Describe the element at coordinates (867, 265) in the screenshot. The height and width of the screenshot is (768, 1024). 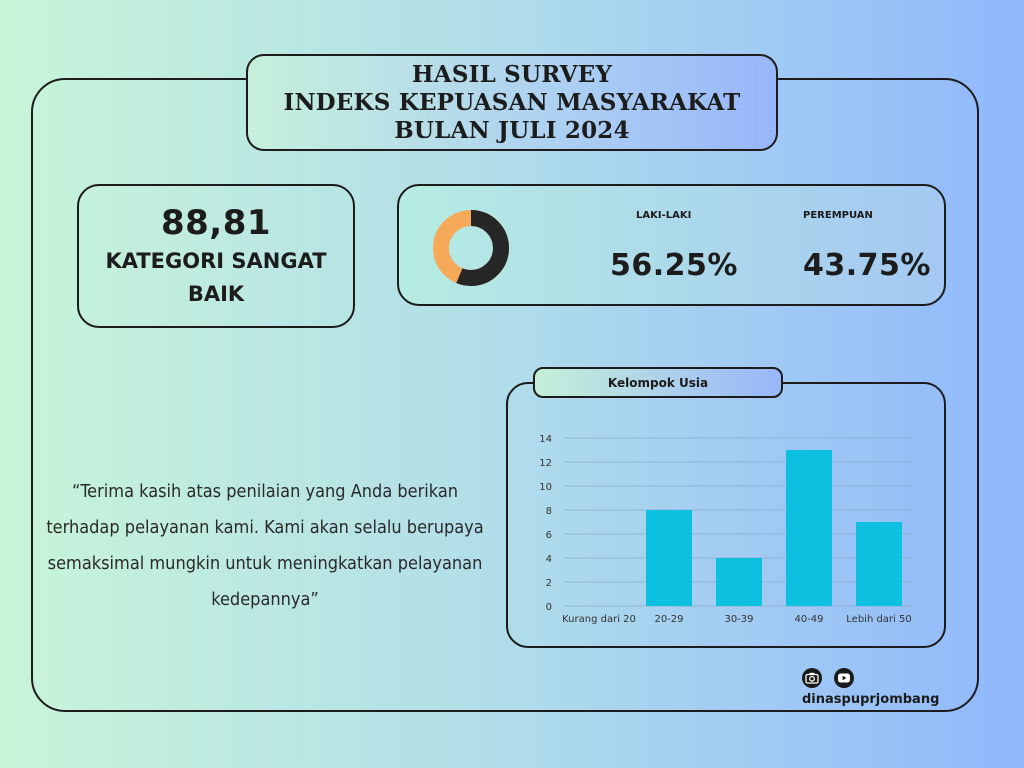
I see `female-percentage: 43.75%` at that location.